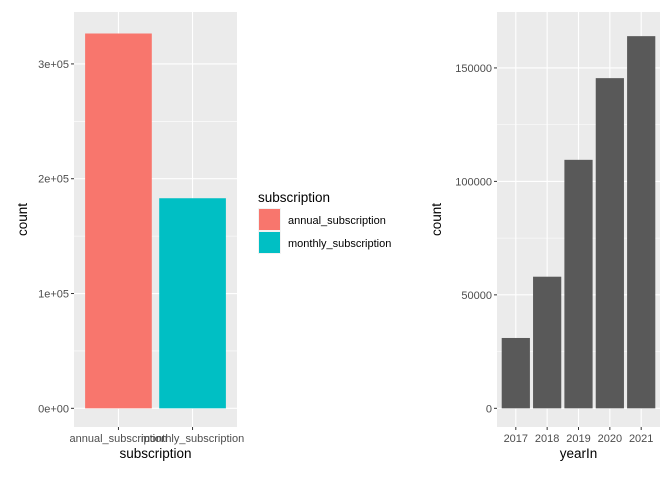  What do you see at coordinates (53, 409) in the screenshot?
I see `y-tick-label: 0e+00` at bounding box center [53, 409].